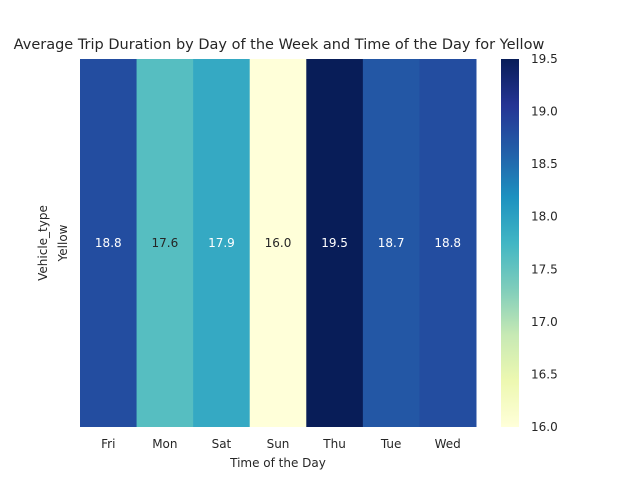  Describe the element at coordinates (510, 243) in the screenshot. I see `colorbar` at that location.